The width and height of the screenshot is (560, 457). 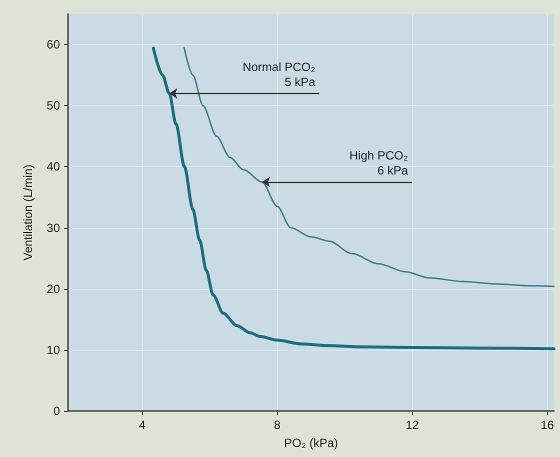 What do you see at coordinates (142, 425) in the screenshot?
I see `x-tick-label: 4` at bounding box center [142, 425].